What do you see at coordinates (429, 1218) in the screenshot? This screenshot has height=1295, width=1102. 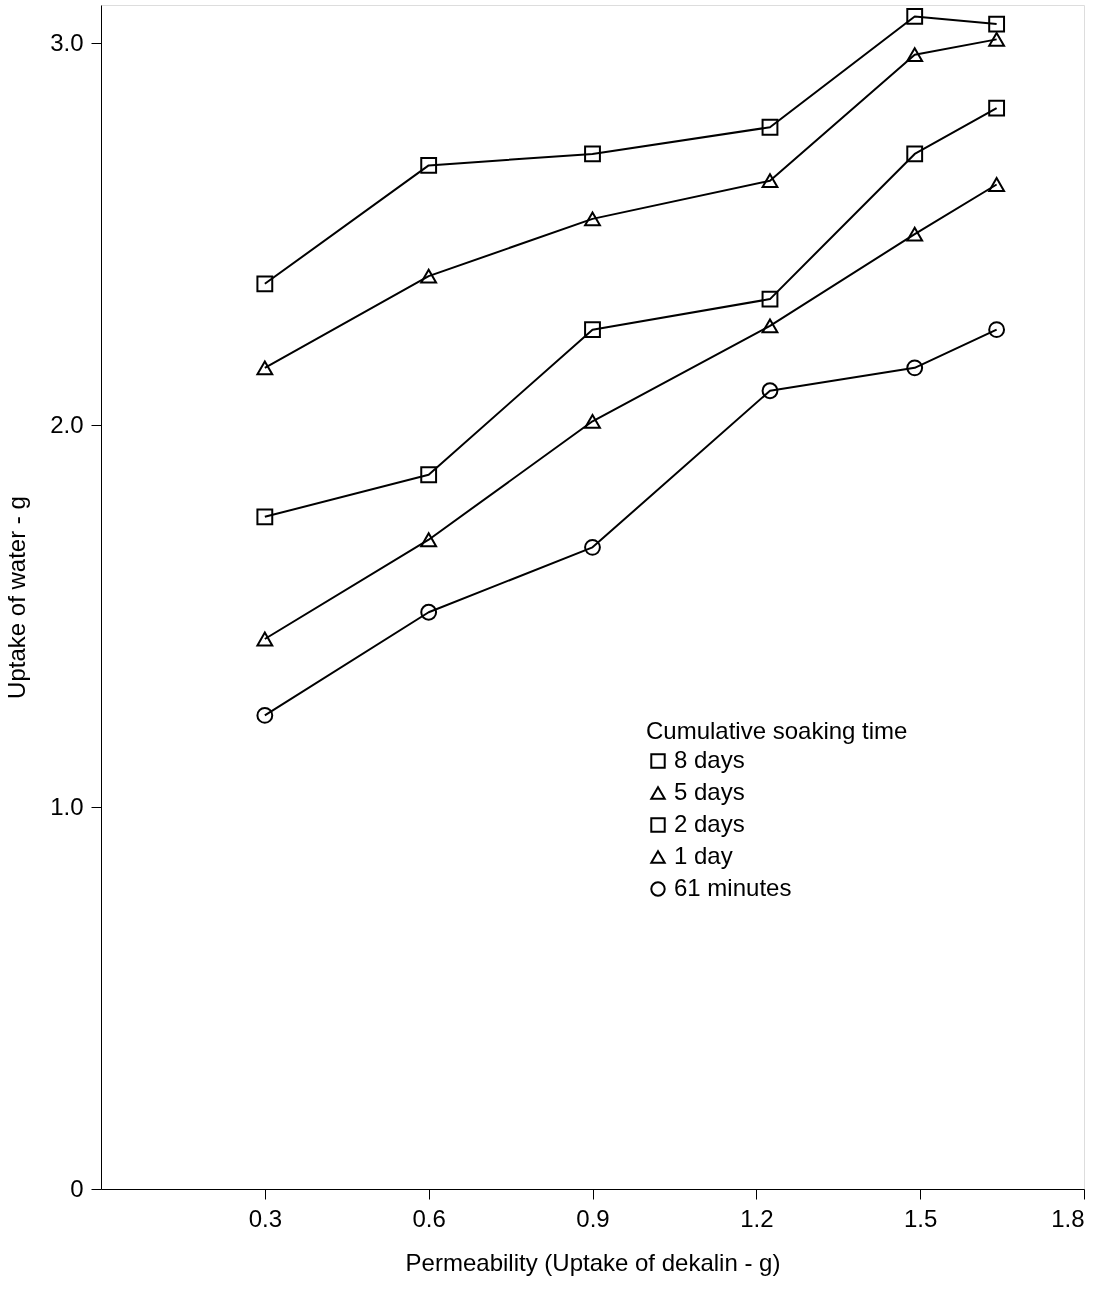 I see `x-tick-label: 0.6` at bounding box center [429, 1218].